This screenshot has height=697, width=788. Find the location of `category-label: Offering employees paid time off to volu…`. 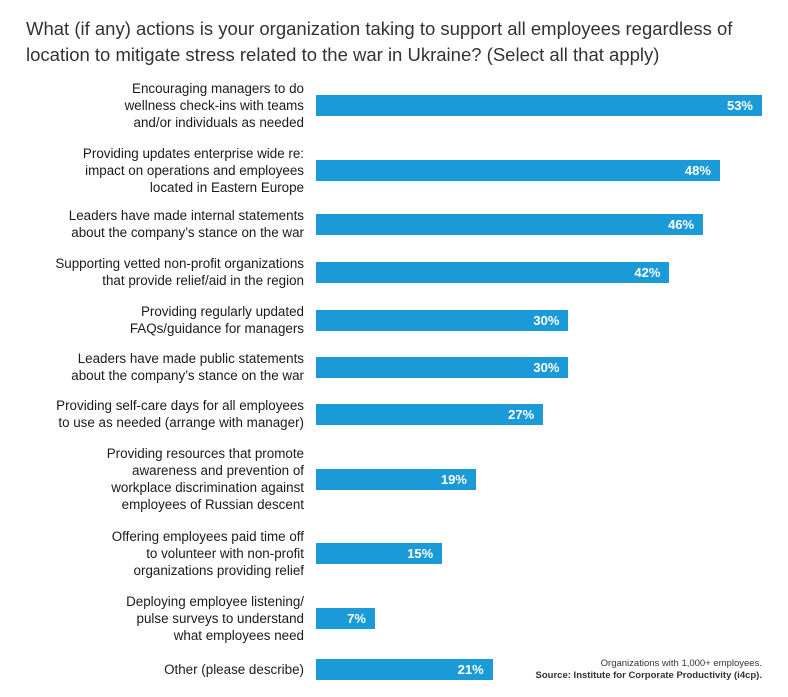

category-label: Offering employees paid time off to volu… is located at coordinates (207, 553).